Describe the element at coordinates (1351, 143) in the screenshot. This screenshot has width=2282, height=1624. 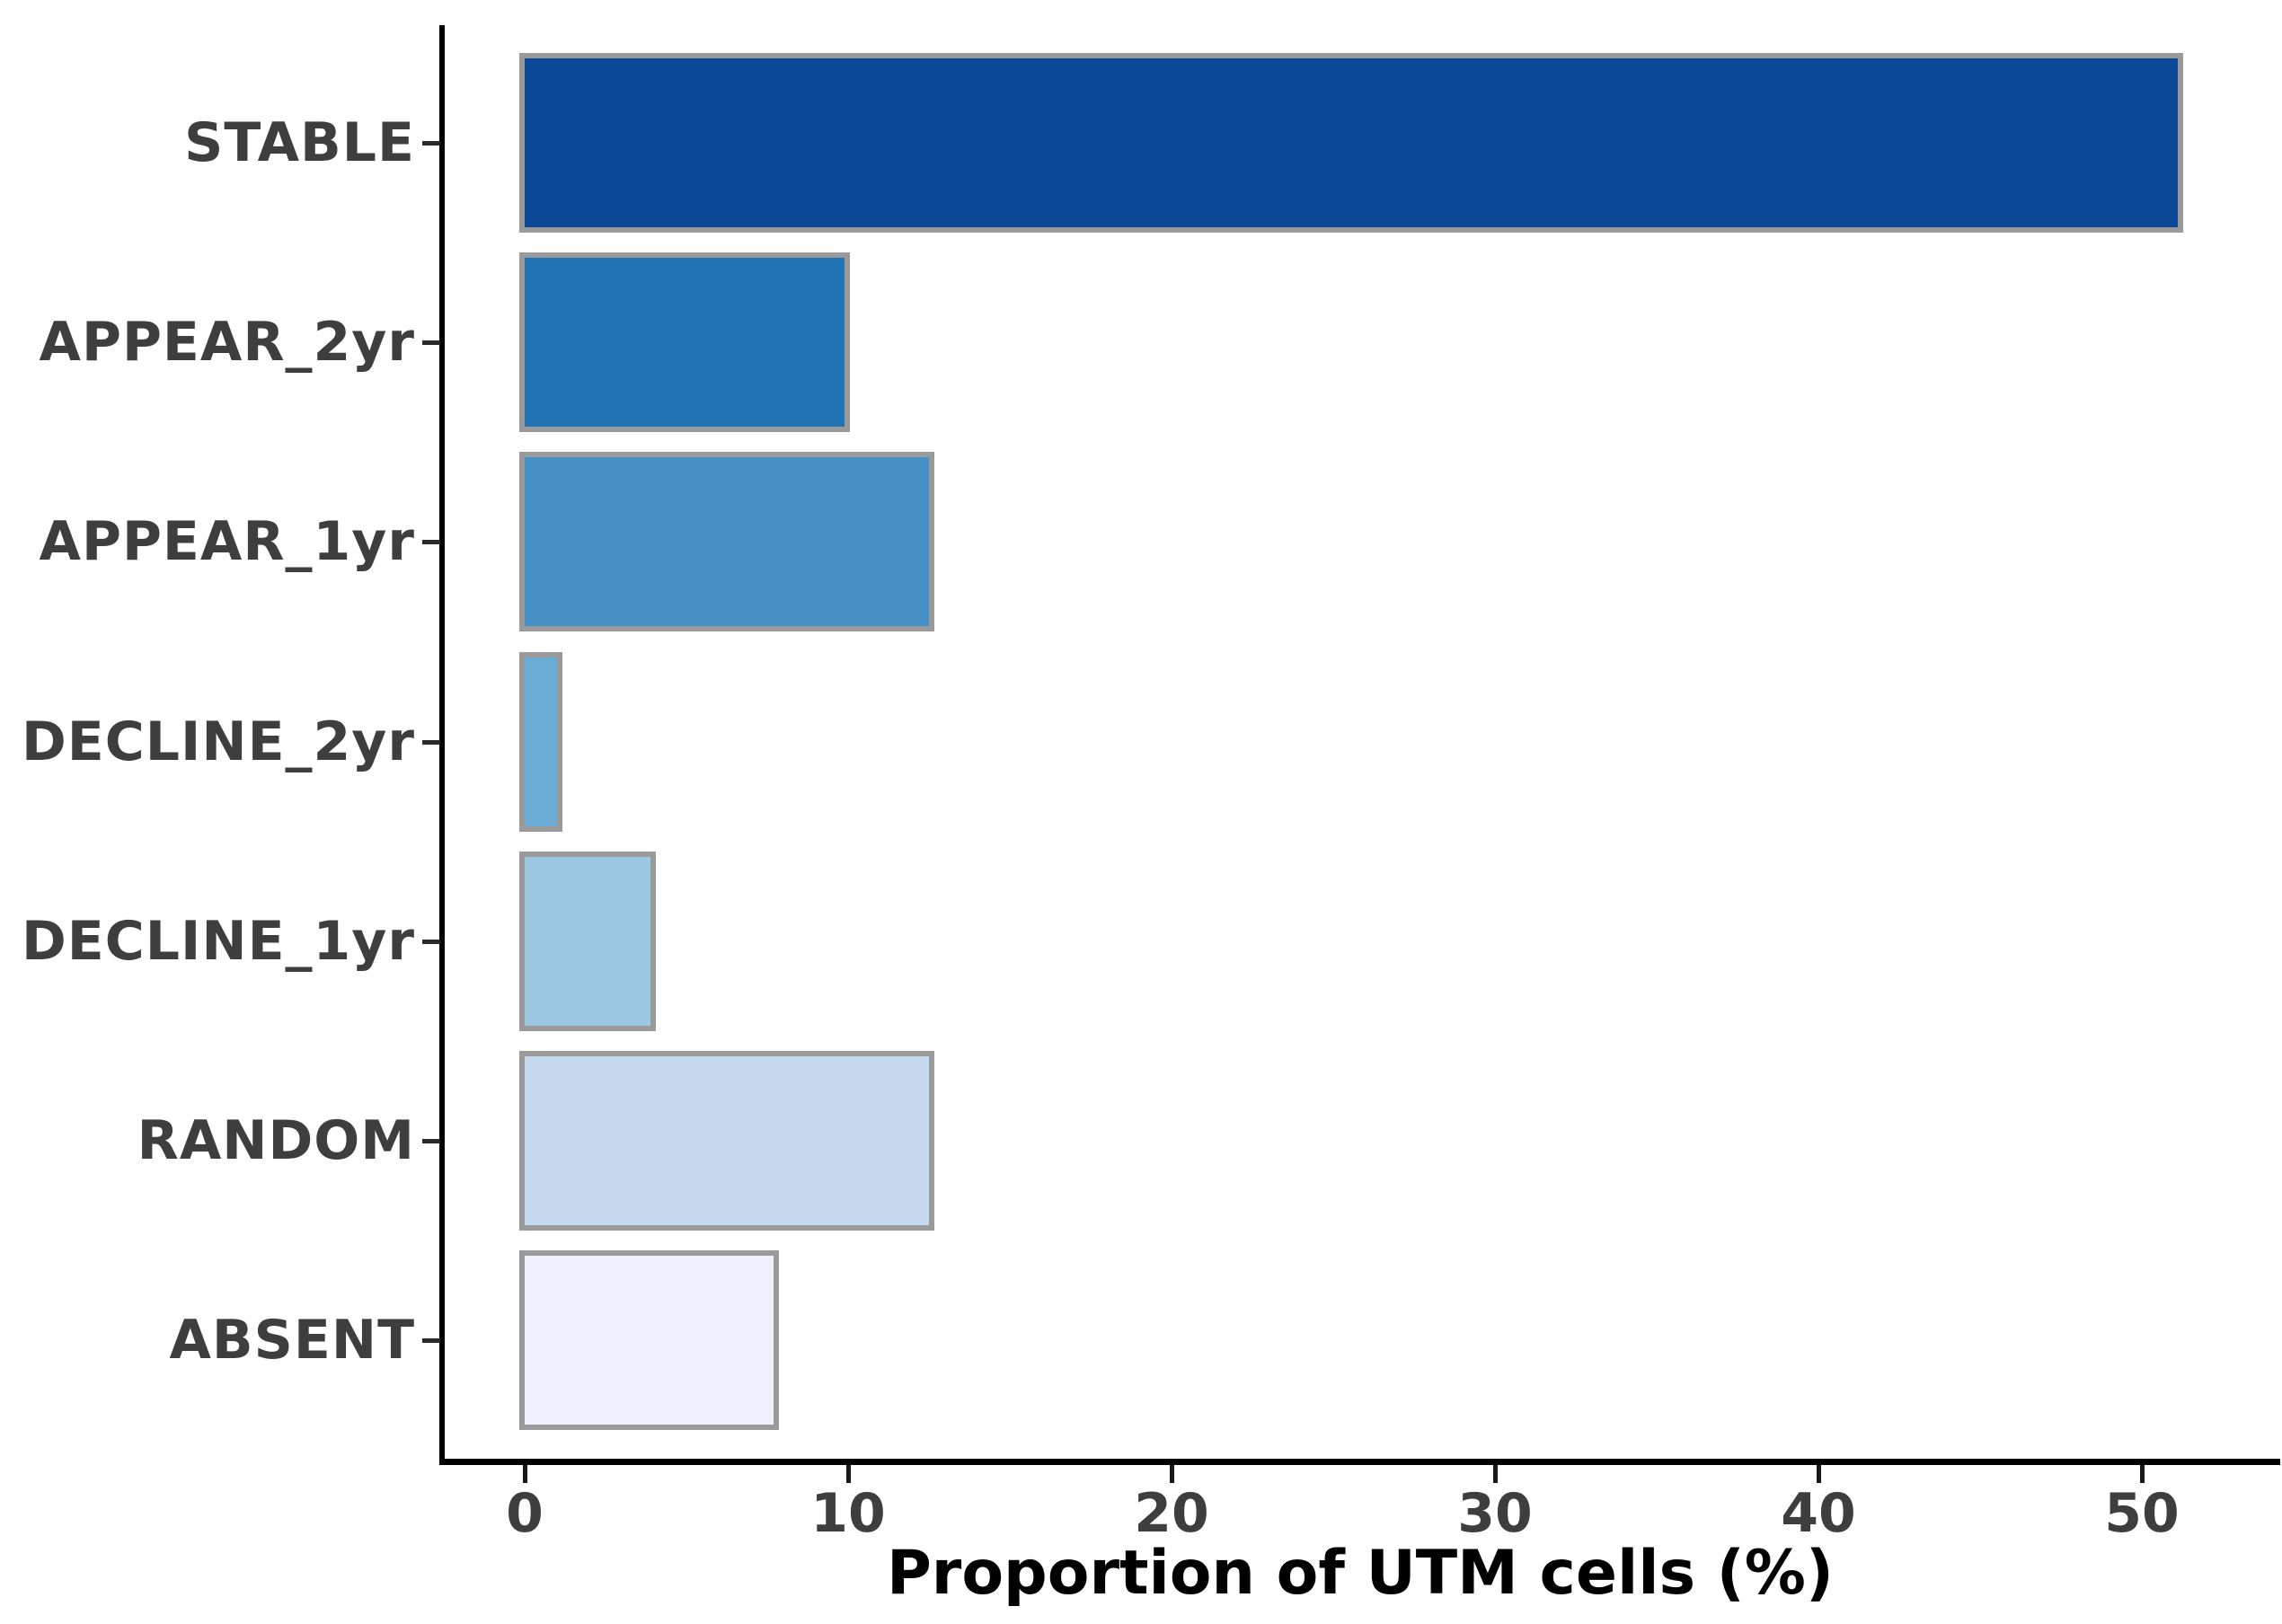
I see `bar-stable` at that location.